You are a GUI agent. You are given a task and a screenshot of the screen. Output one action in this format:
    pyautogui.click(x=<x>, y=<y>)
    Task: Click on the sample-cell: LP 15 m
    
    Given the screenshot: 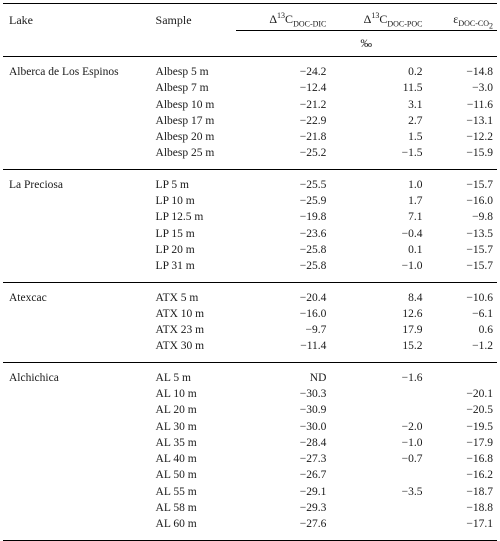 What is the action you would take?
    pyautogui.click(x=175, y=233)
    